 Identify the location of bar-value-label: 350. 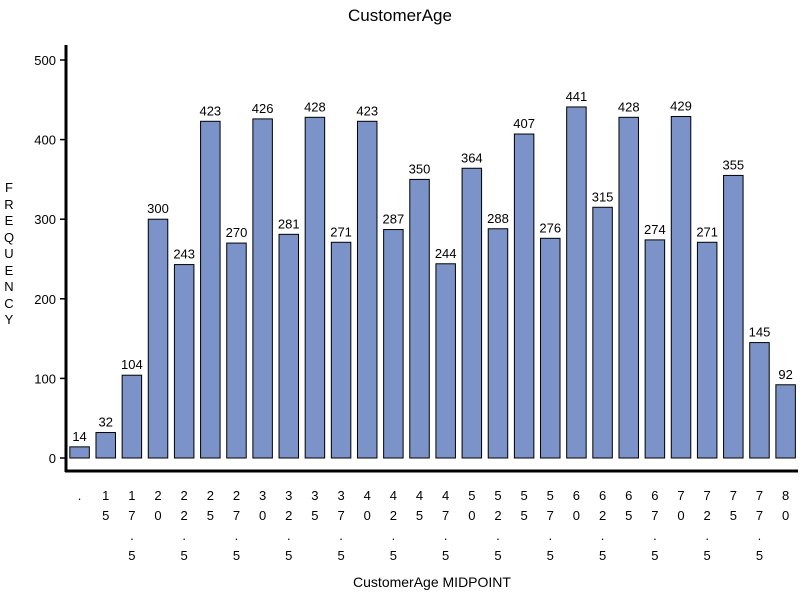
(420, 168).